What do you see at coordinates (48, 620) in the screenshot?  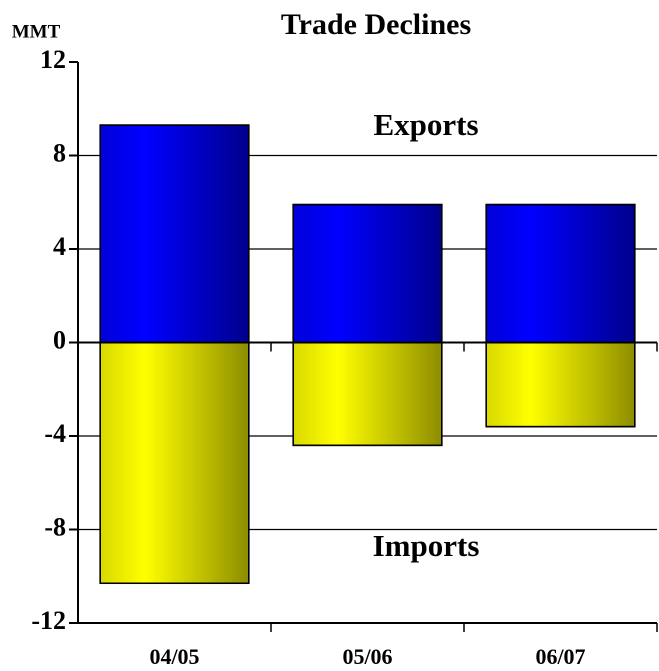 I see `y-tick-label: -12` at bounding box center [48, 620].